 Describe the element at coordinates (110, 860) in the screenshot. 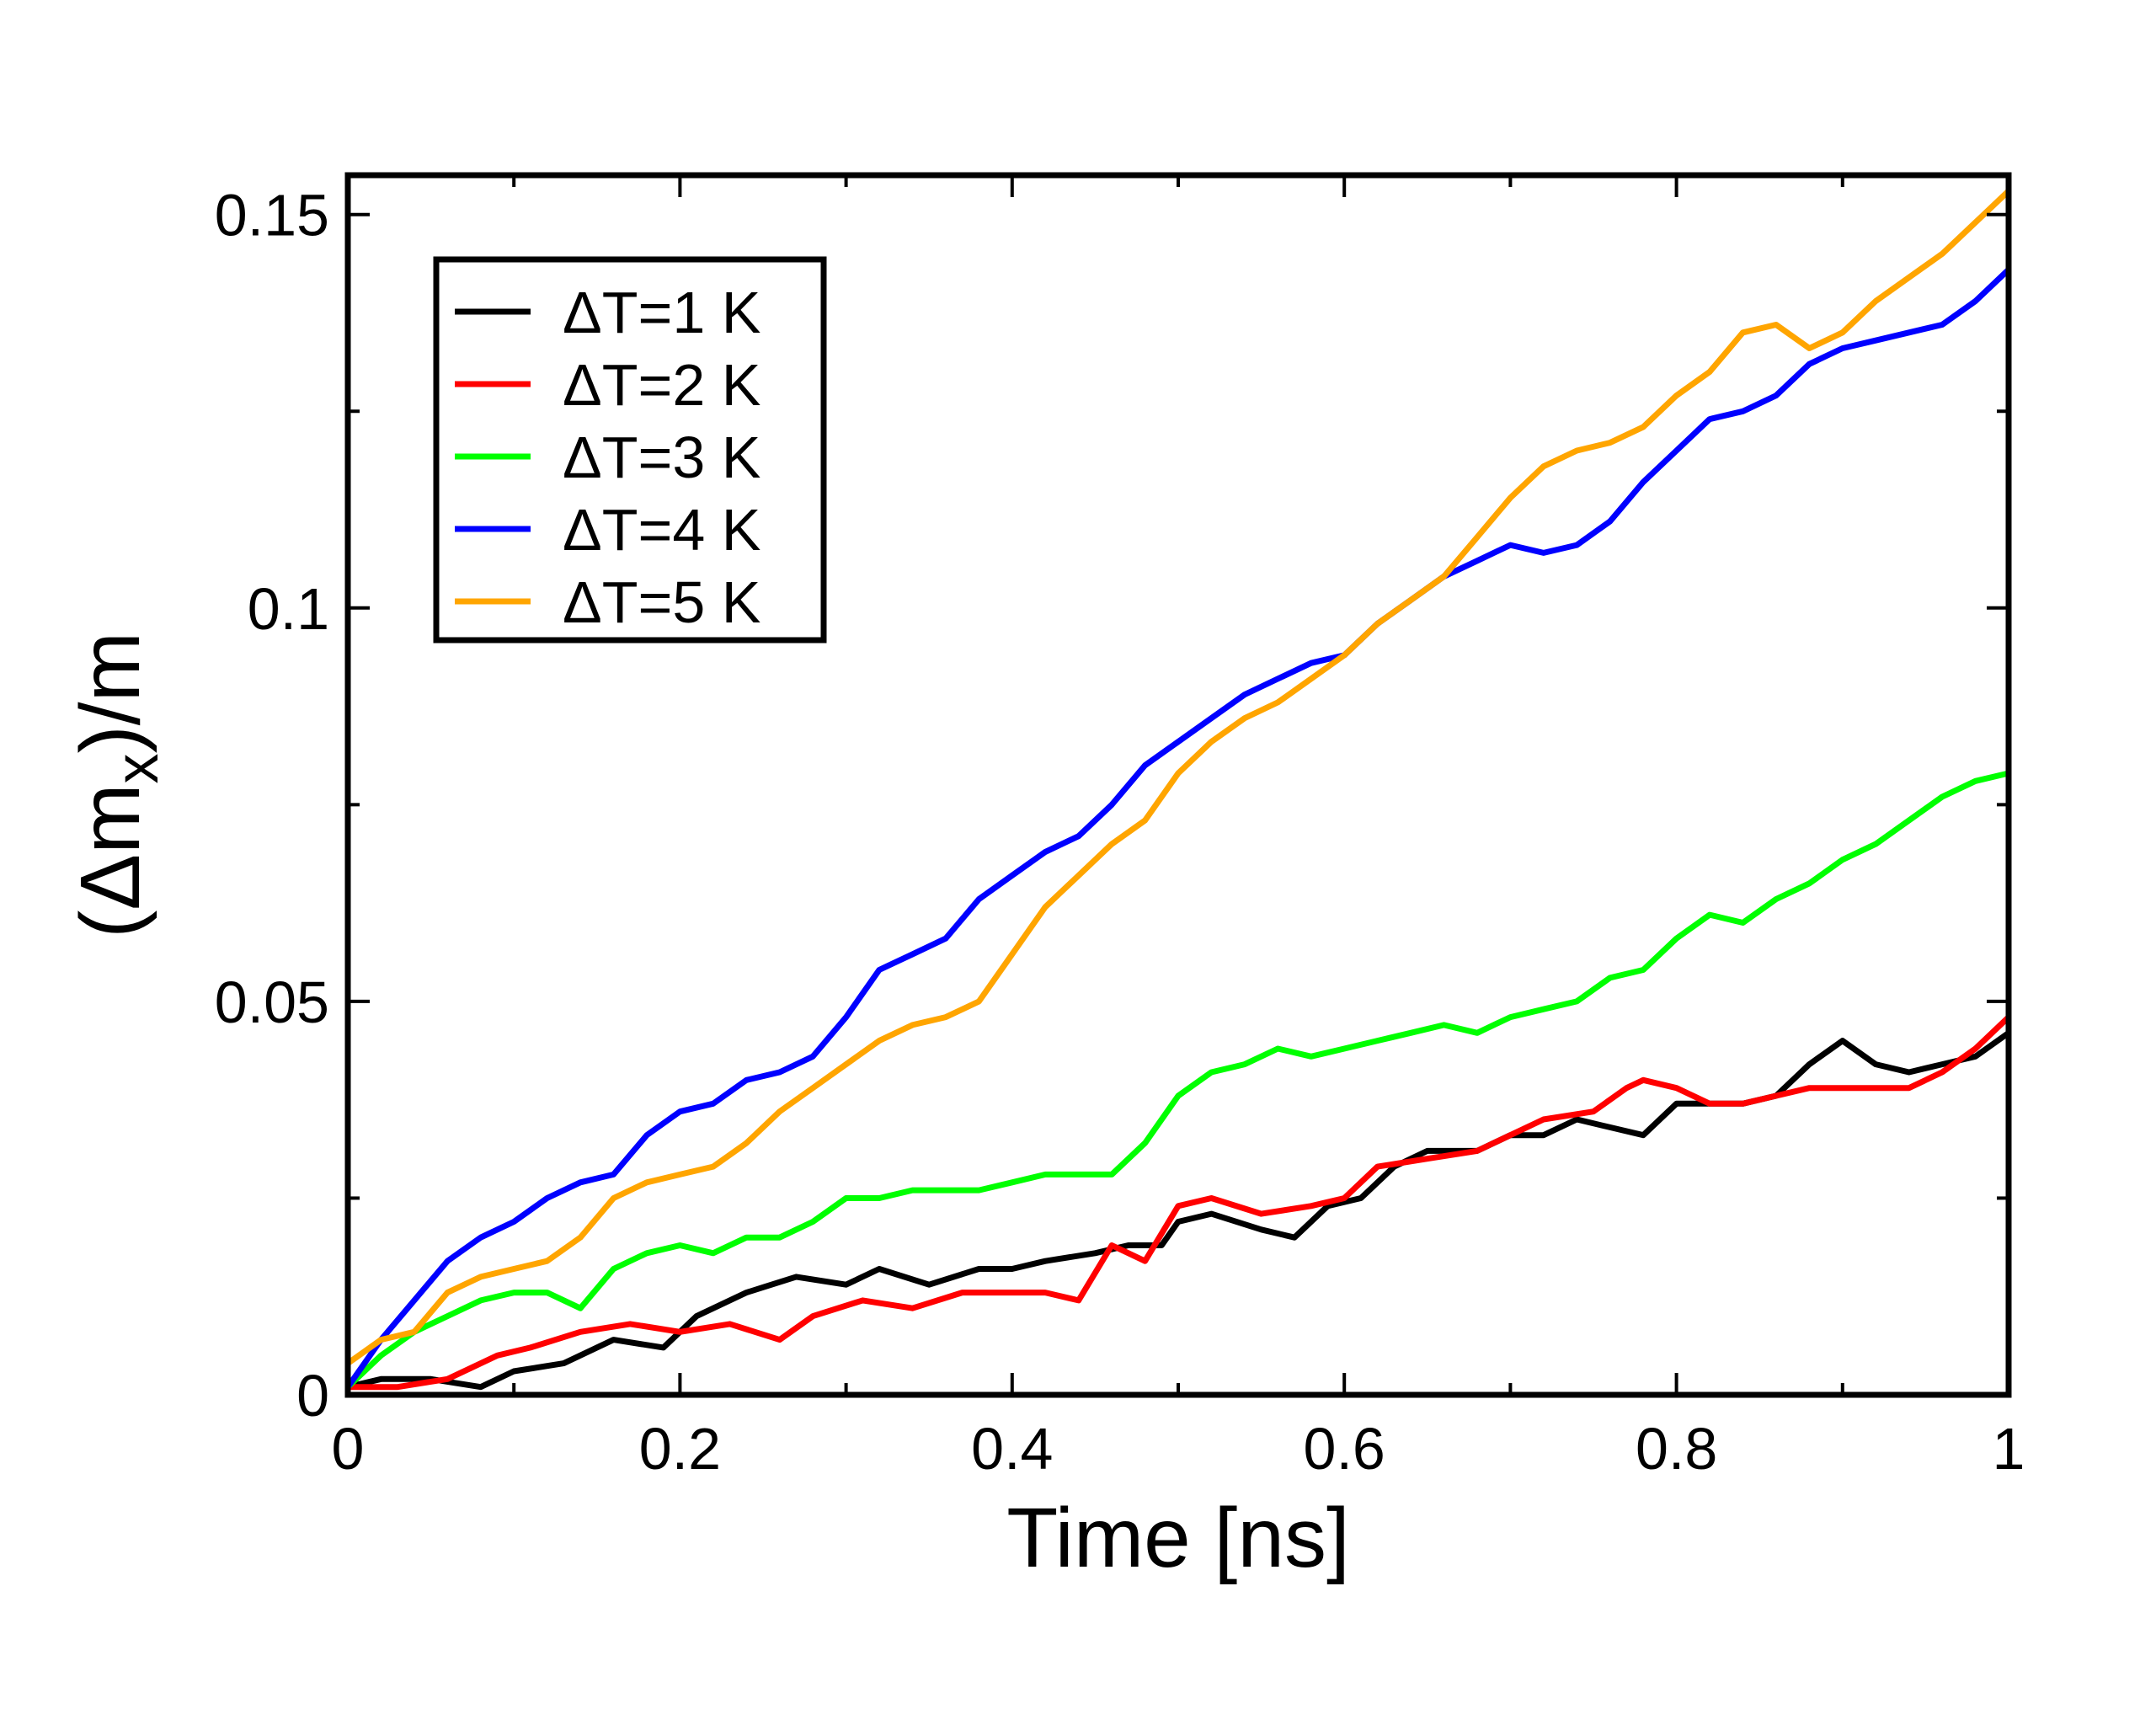

I see `y-axis-label-prefix: (Δm` at that location.